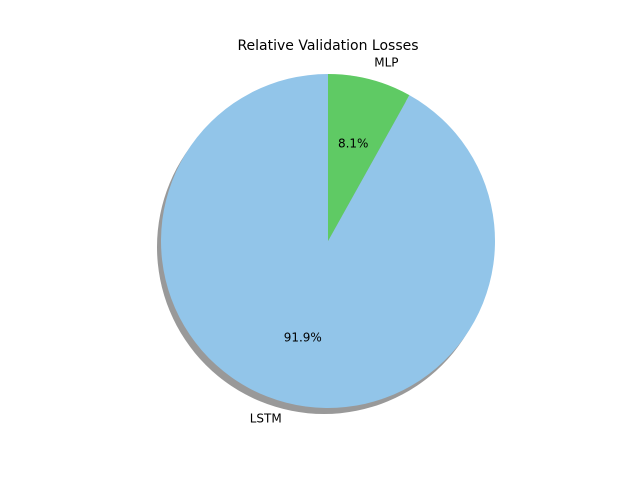  Describe the element at coordinates (327, 46) in the screenshot. I see `chart-title: Relative Validation Losses` at that location.